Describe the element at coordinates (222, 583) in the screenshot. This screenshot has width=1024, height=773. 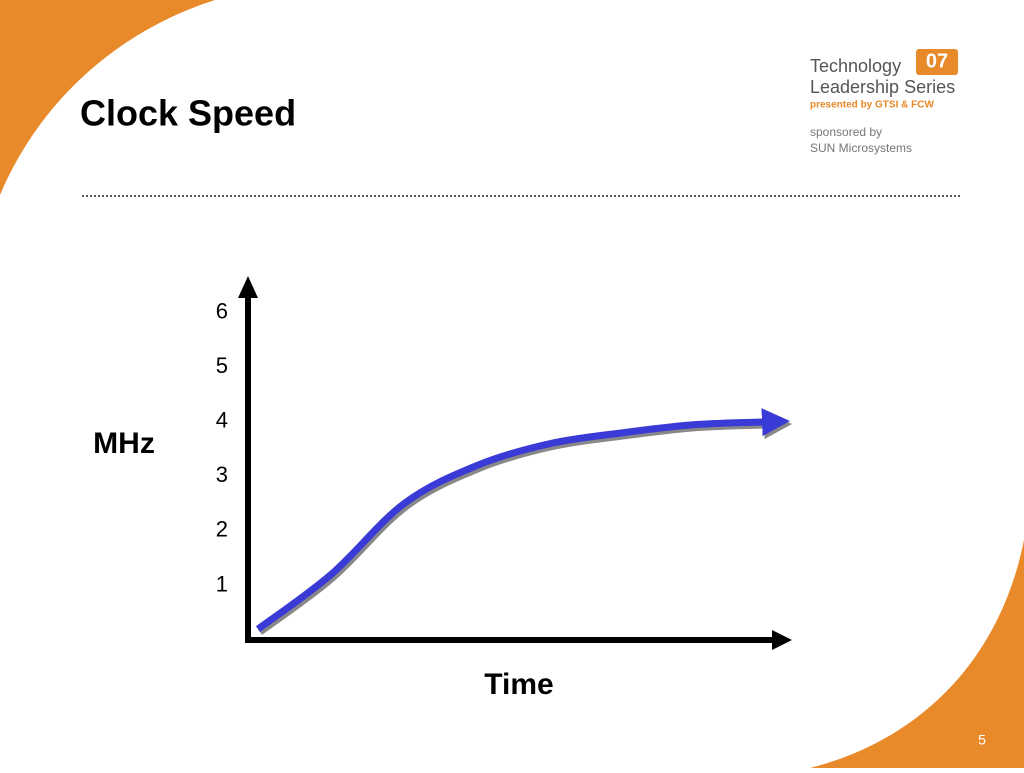
I see `y-tick-label: 1` at that location.